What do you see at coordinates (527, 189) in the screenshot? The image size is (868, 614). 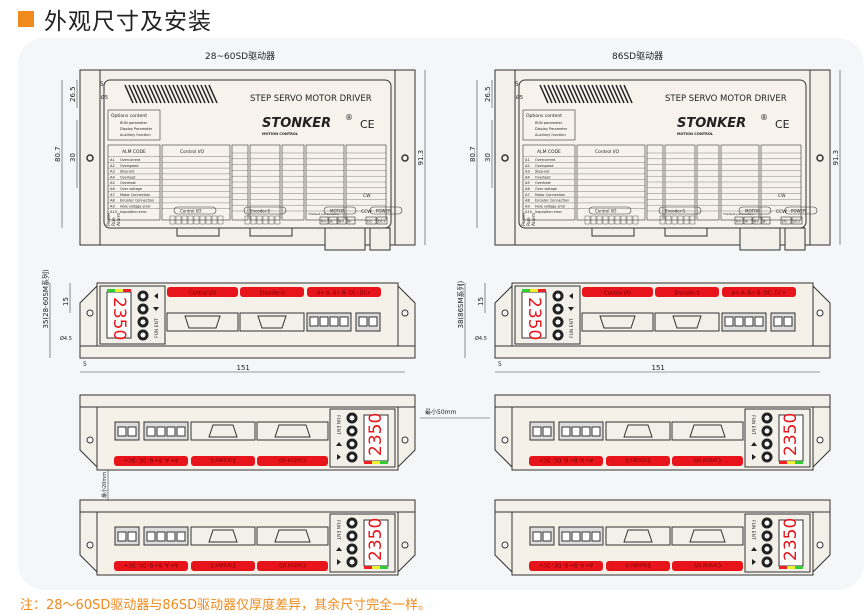 I see `alarm-code: A6` at bounding box center [527, 189].